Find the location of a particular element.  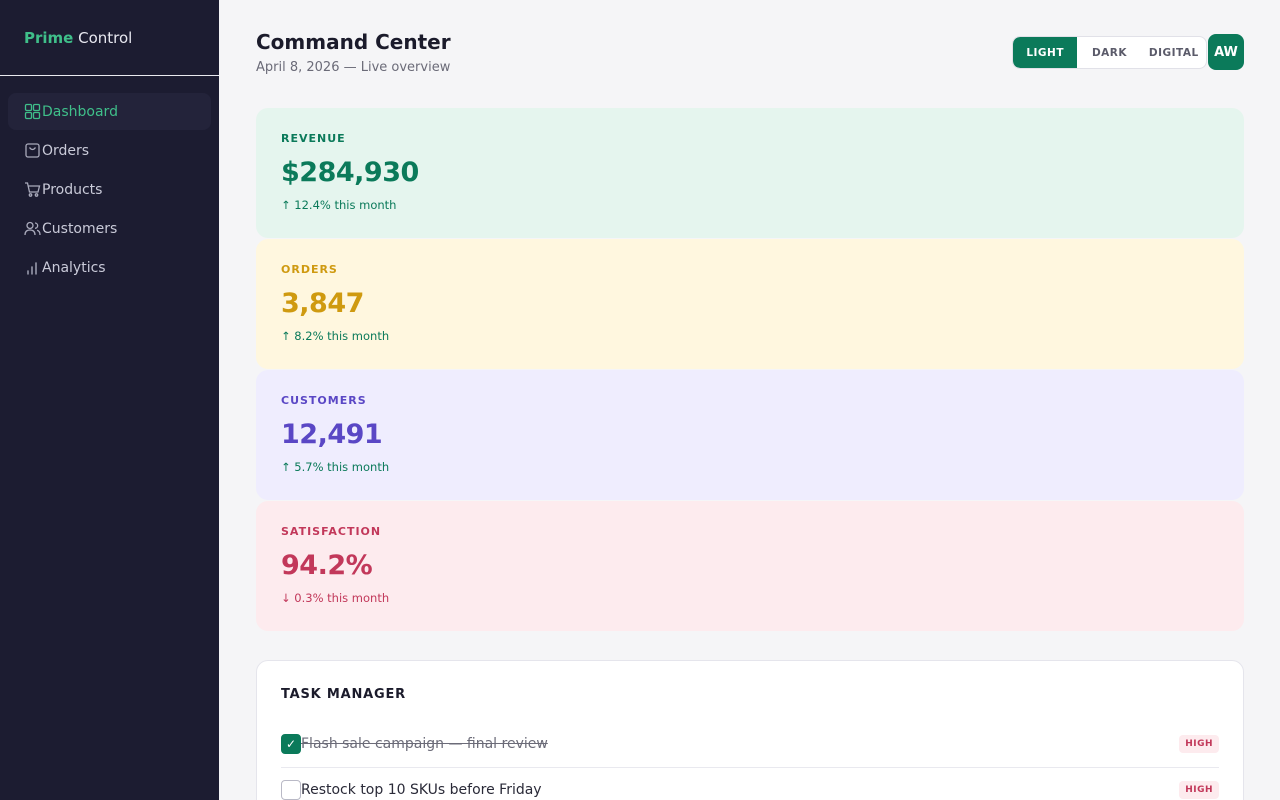

brand-rest: Control is located at coordinates (103, 38).